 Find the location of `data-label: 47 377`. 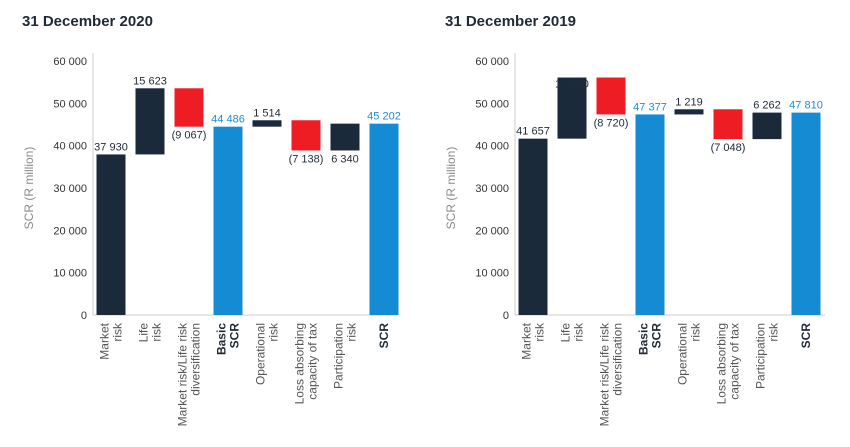

data-label: 47 377 is located at coordinates (650, 107).